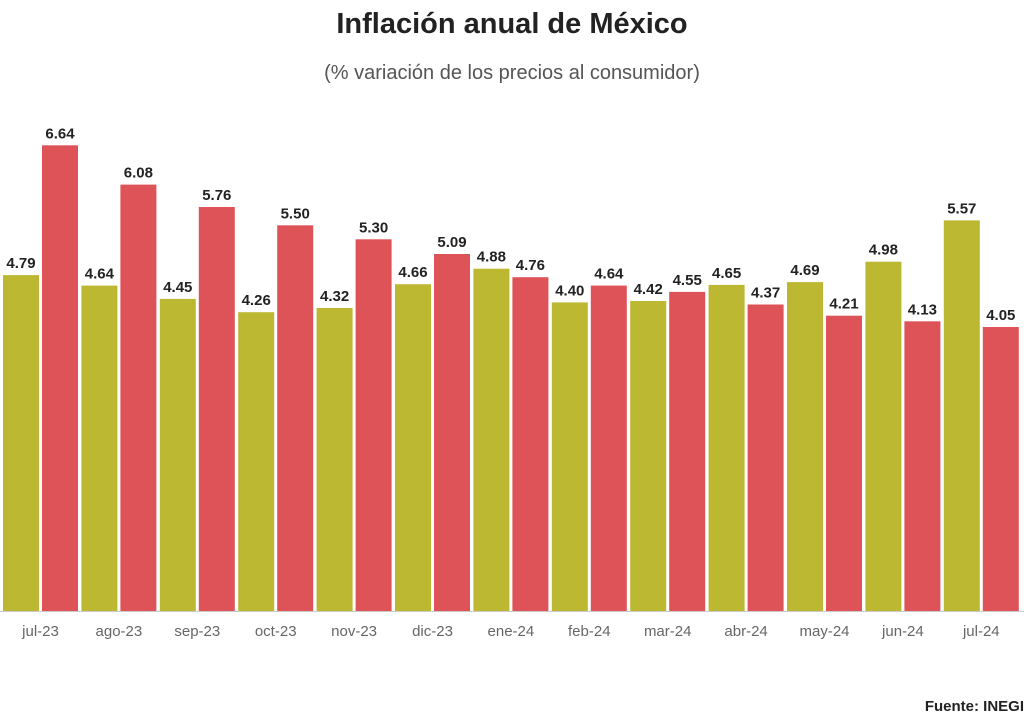 The image size is (1024, 718). I want to click on value-label-oct-23-s1: 4.26, so click(256, 300).